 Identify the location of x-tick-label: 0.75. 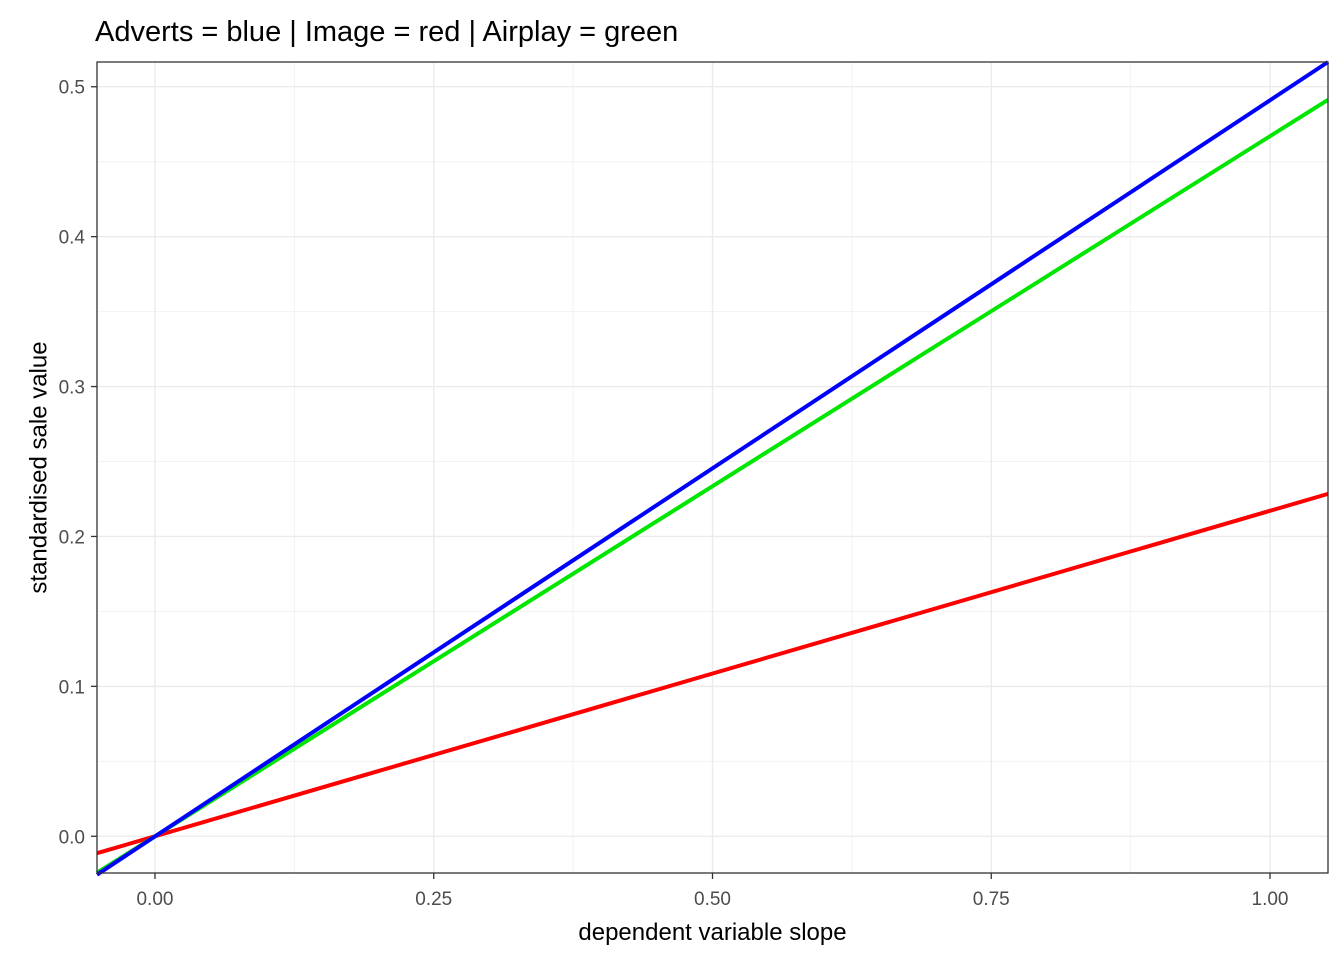
(991, 899).